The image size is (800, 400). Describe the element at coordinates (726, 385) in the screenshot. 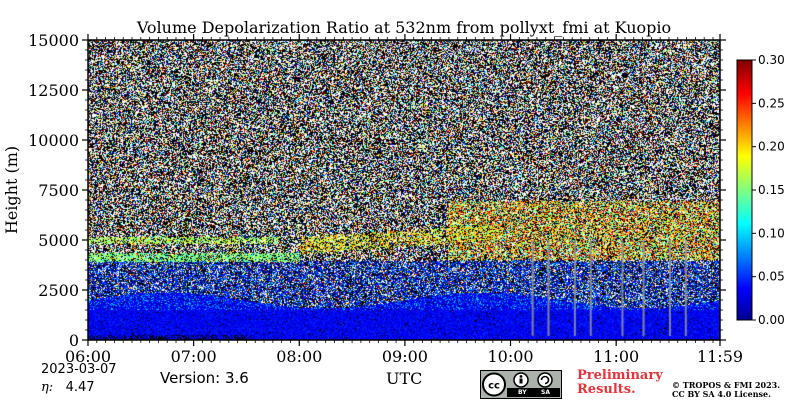

I see `copyright-line-1: © TROPOS & FMI 2023.` at that location.